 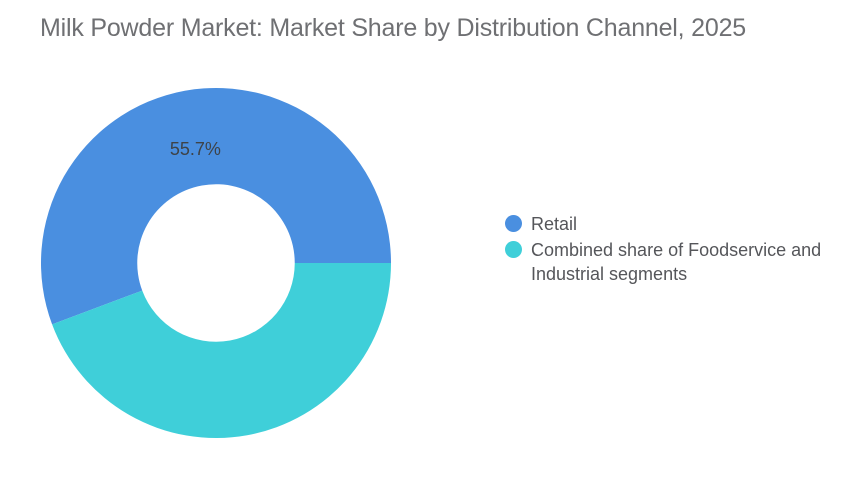 I want to click on legend-swatch-retail-icon, so click(x=513, y=223).